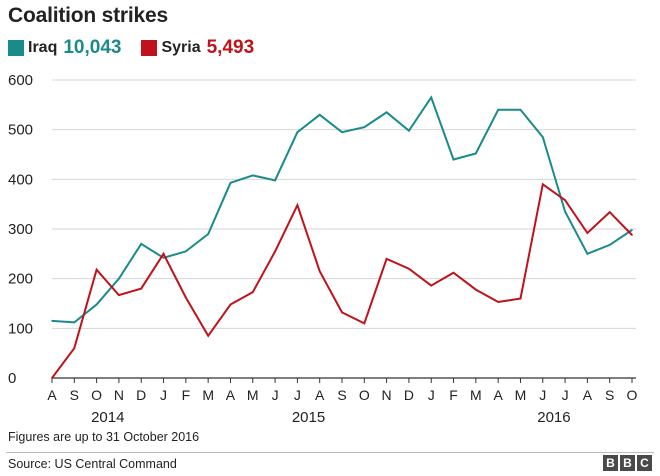  Describe the element at coordinates (308, 417) in the screenshot. I see `year-label: 2015` at that location.